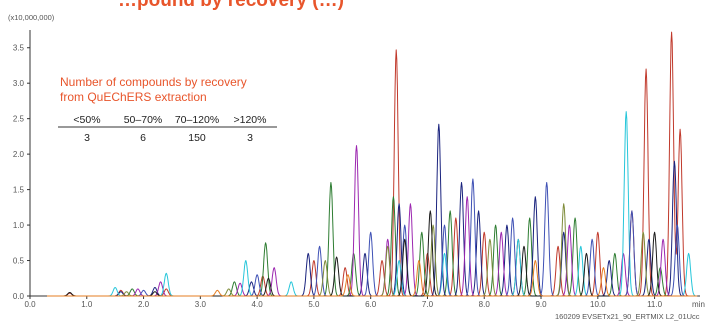  What do you see at coordinates (485, 304) in the screenshot?
I see `x-tick-label: 8.0` at bounding box center [485, 304].